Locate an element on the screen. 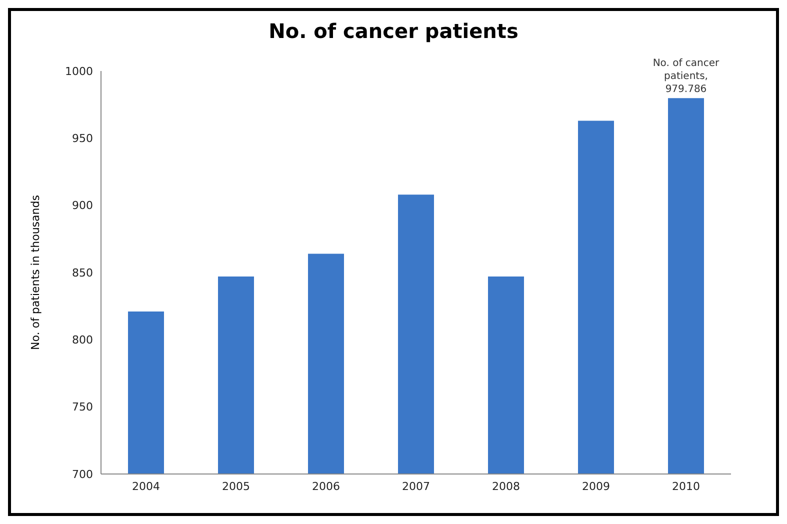  x-tick-label: 2006 is located at coordinates (326, 486).